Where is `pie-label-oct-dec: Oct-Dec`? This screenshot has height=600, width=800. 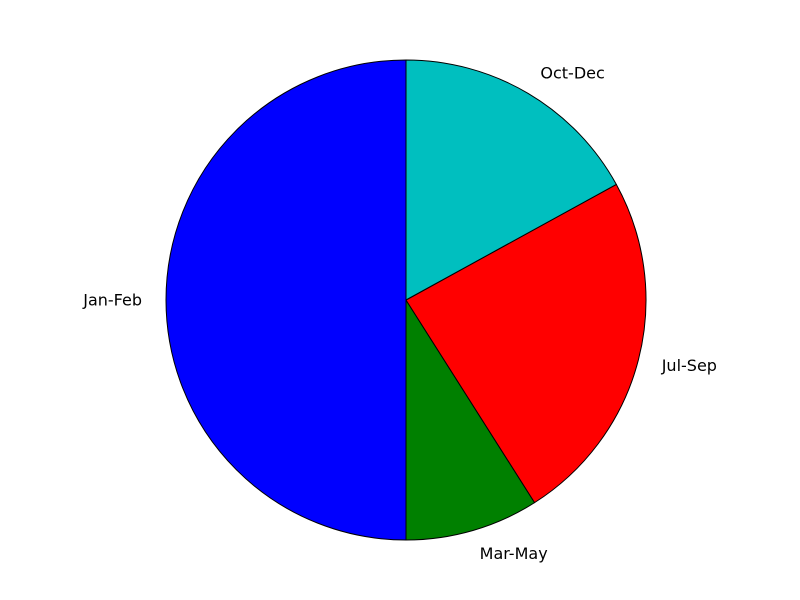
pie-label-oct-dec: Oct-Dec is located at coordinates (572, 72).